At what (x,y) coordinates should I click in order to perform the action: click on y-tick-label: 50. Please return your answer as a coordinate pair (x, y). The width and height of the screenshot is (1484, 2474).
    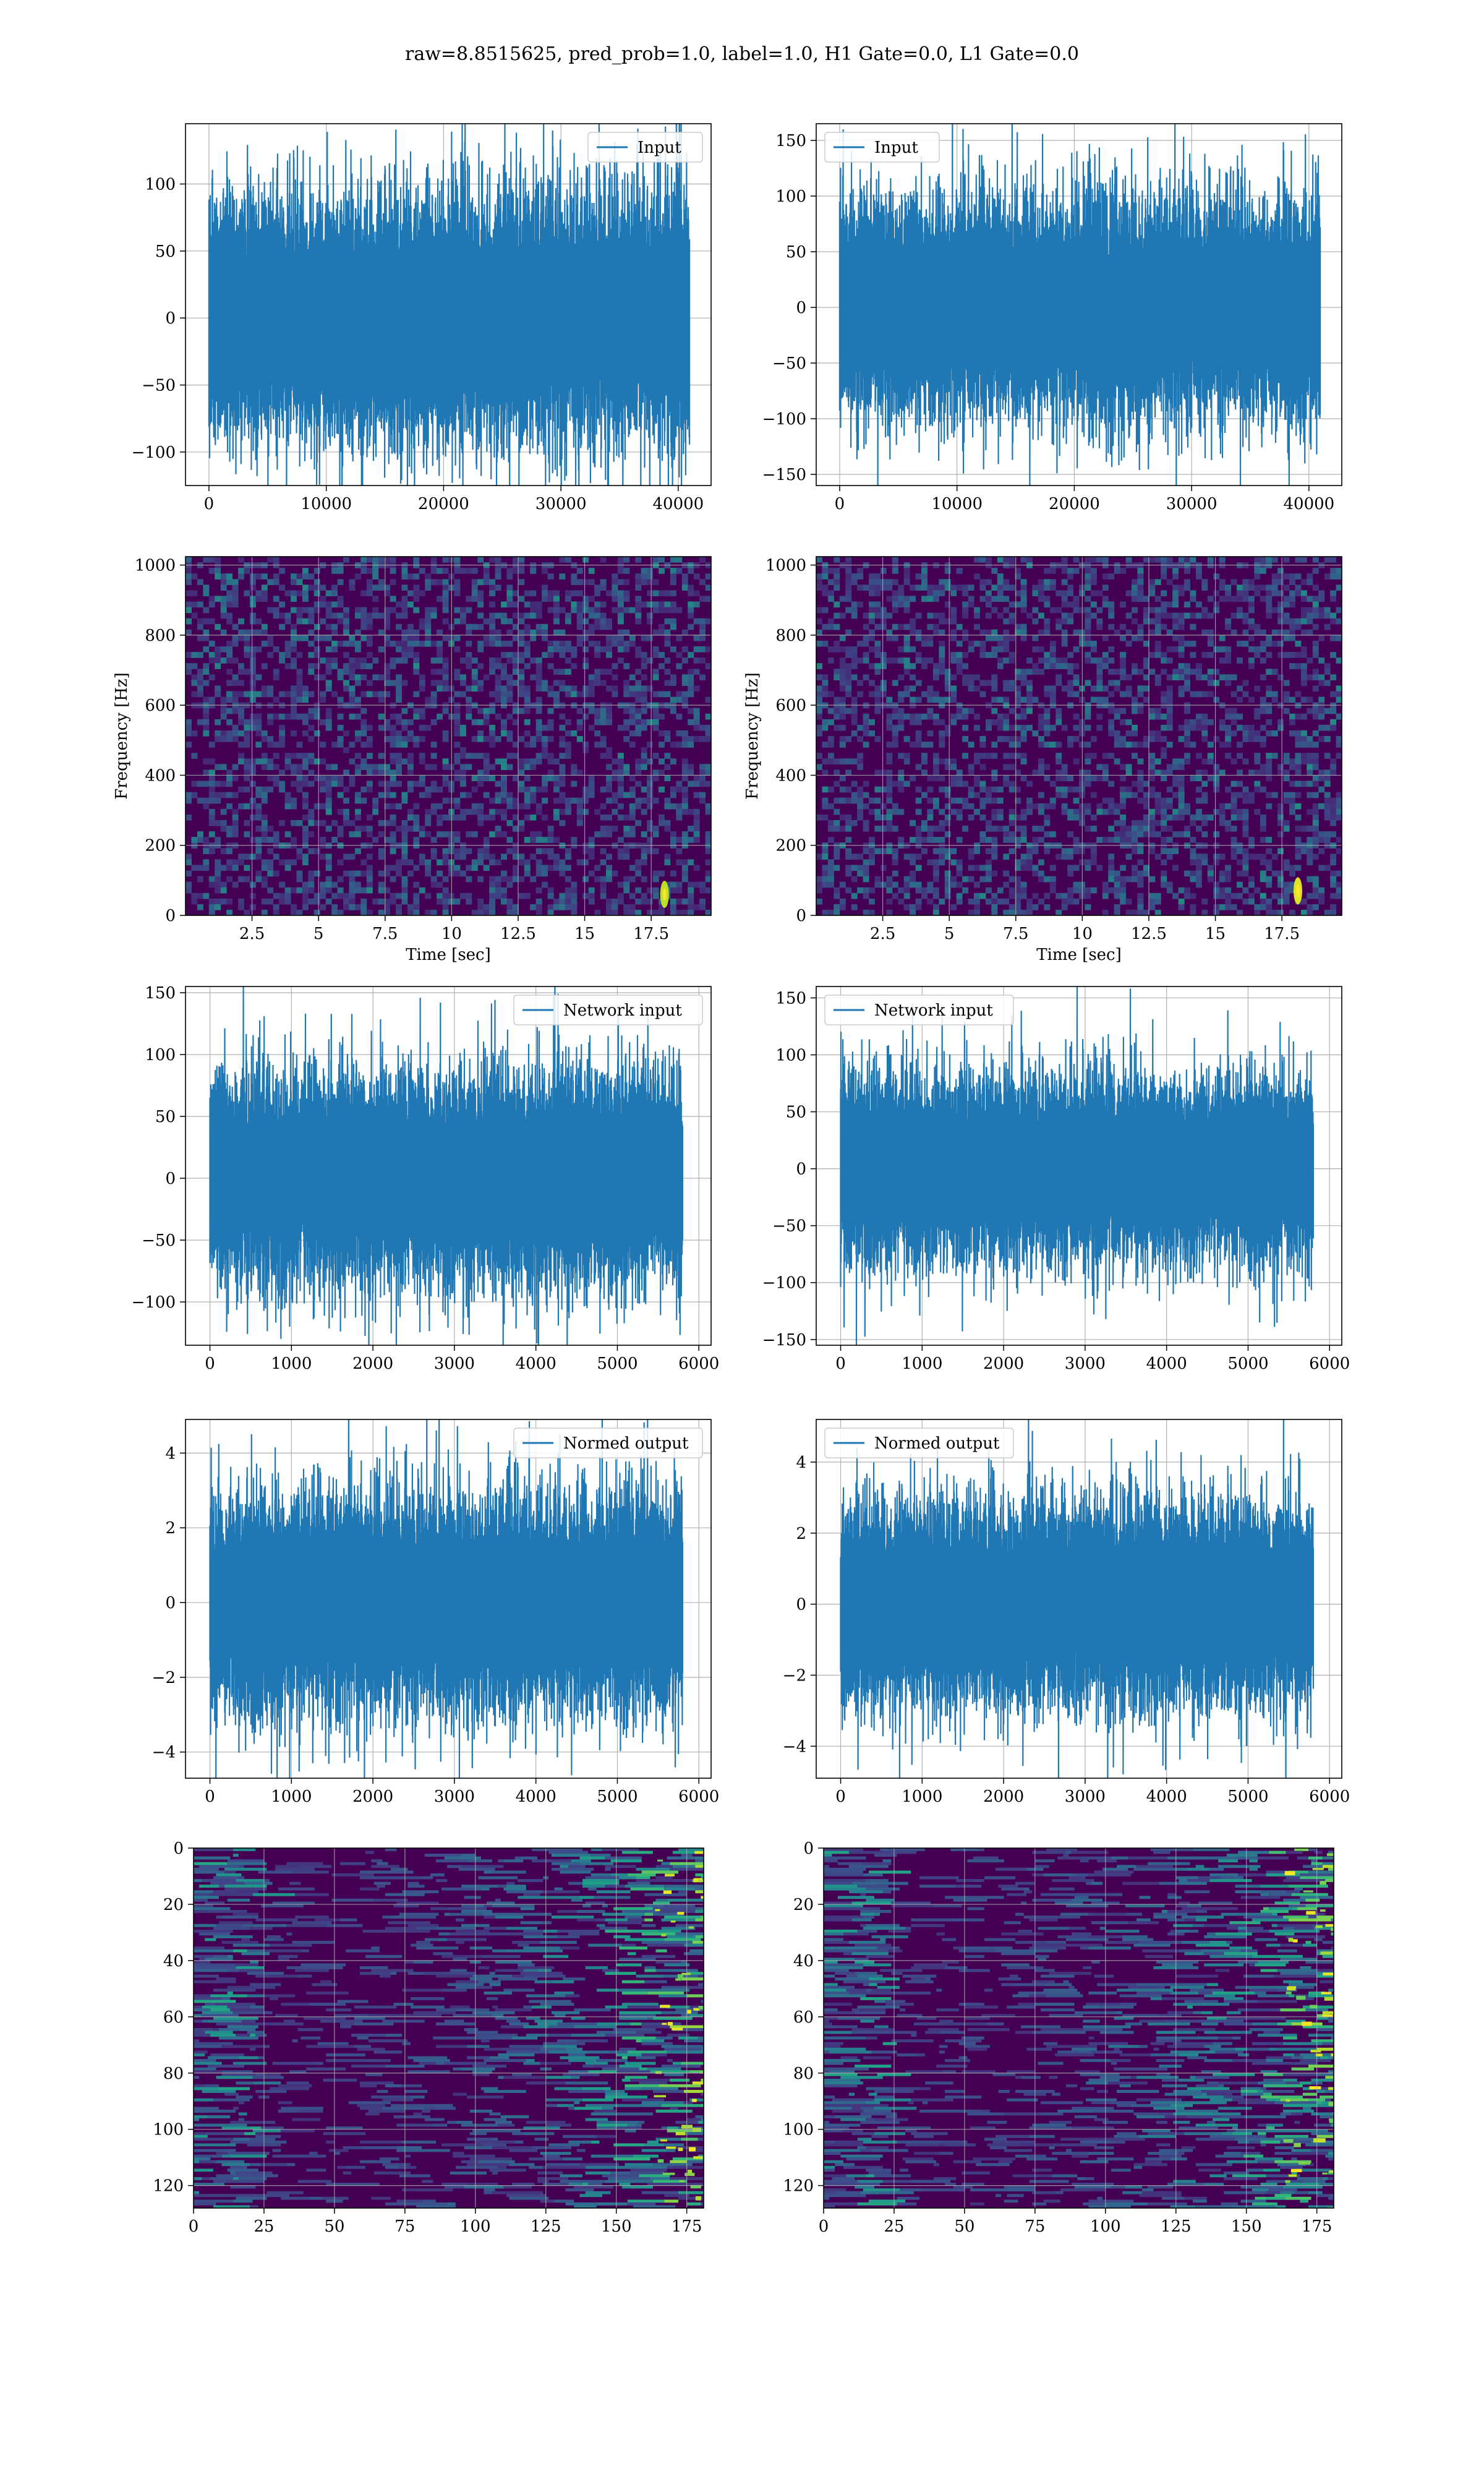
    Looking at the image, I should click on (165, 252).